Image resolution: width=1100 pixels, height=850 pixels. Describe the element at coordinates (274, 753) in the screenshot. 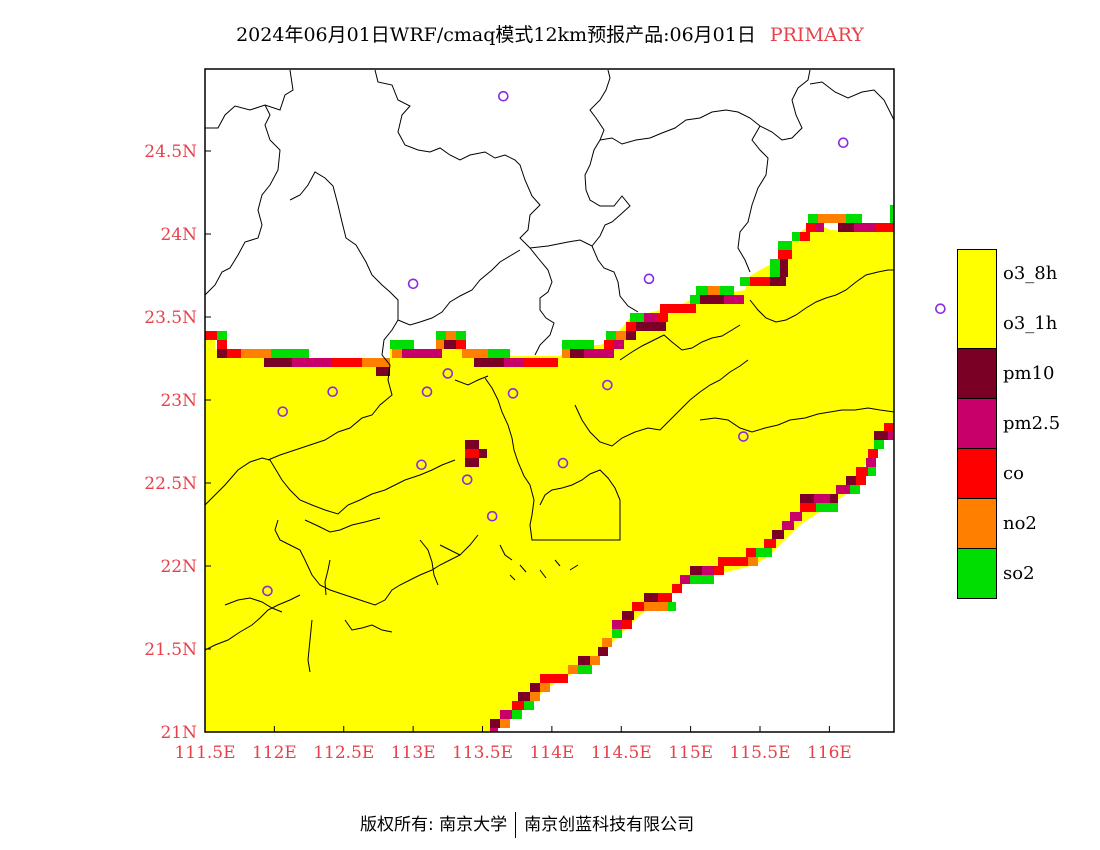

I see `x-tick-label: 112E` at that location.